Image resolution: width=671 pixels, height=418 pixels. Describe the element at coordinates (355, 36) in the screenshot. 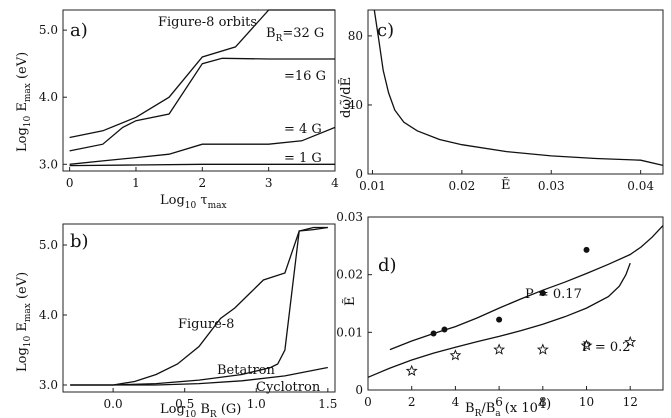

I see `y-tick-label: 80` at that location.